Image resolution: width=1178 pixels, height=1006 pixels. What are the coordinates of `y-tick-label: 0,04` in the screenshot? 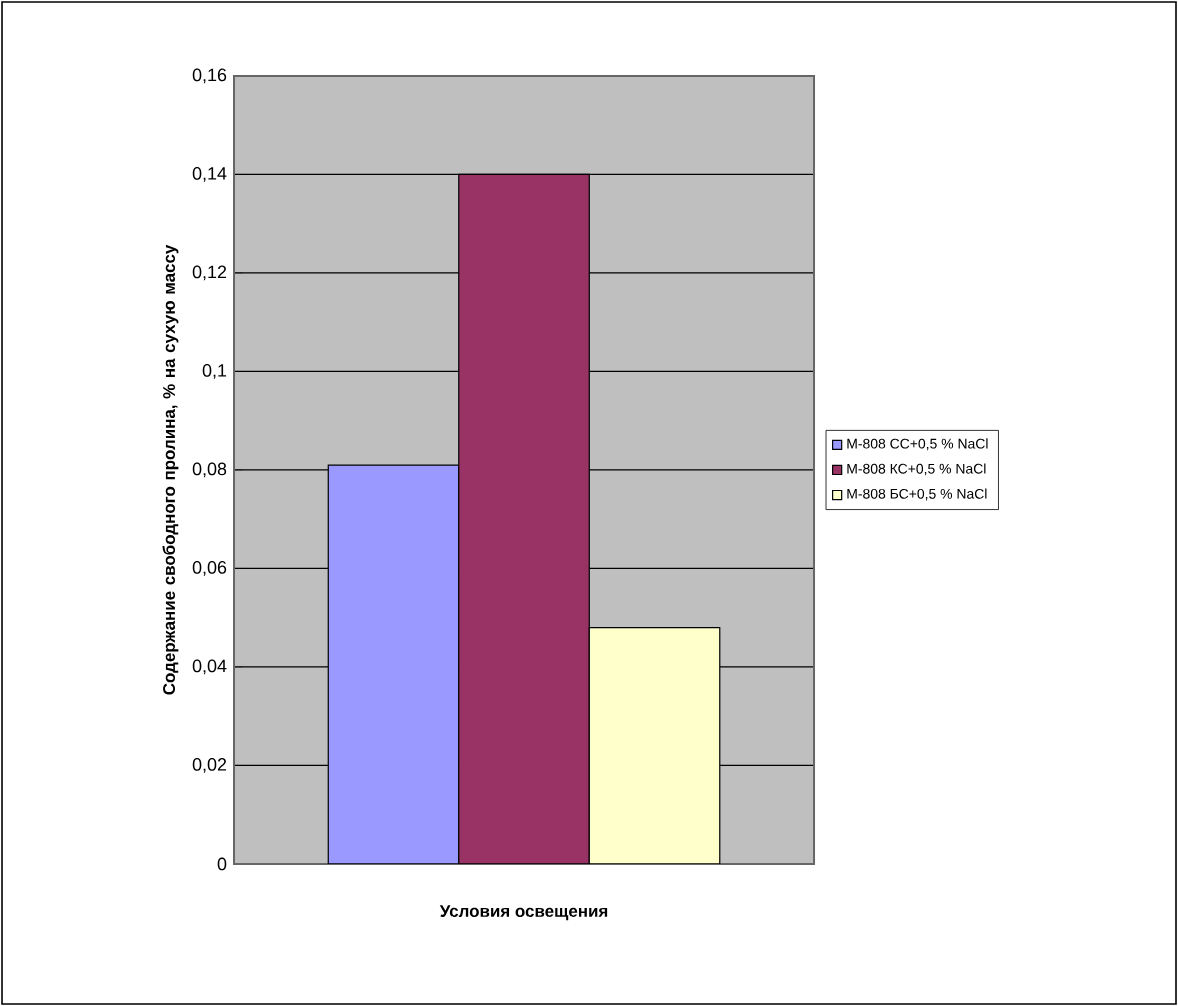 It's located at (209, 667).